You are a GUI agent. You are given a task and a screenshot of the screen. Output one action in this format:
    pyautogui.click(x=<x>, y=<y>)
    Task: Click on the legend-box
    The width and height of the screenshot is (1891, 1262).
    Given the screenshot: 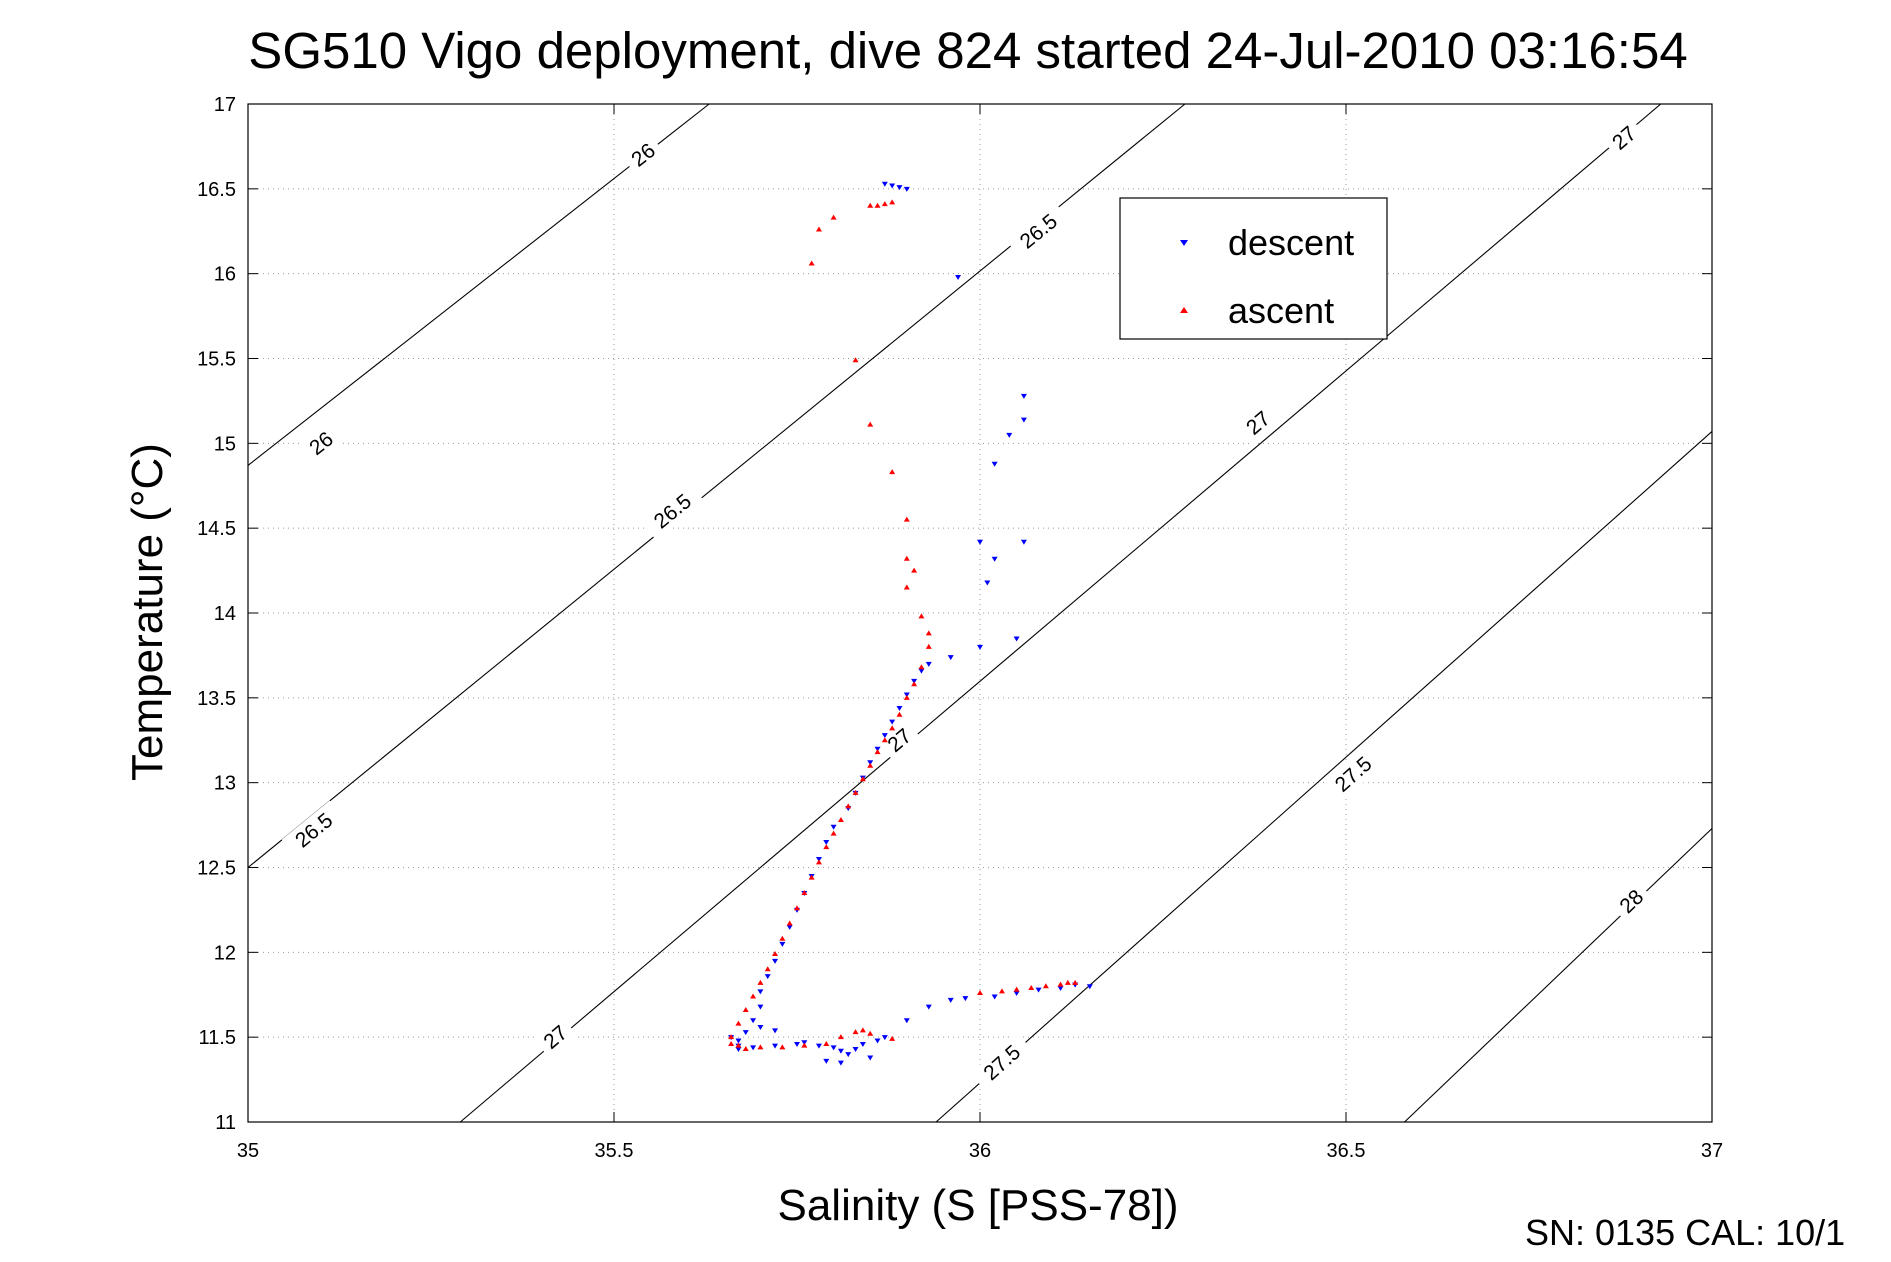 What is the action you would take?
    pyautogui.click(x=1253, y=268)
    